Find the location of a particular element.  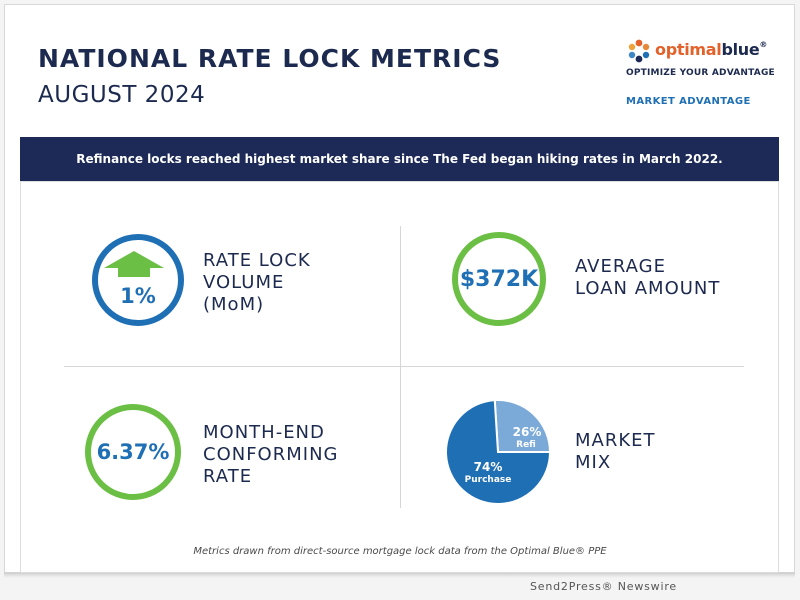

pie-slice-purchase is located at coordinates (498, 452).